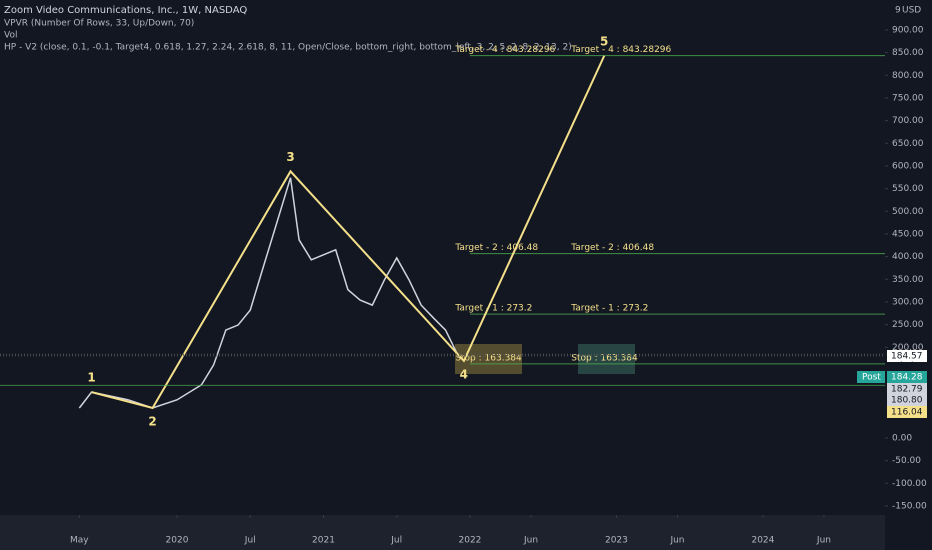  Describe the element at coordinates (908, 53) in the screenshot. I see `y-tick-label: 850.00` at that location.